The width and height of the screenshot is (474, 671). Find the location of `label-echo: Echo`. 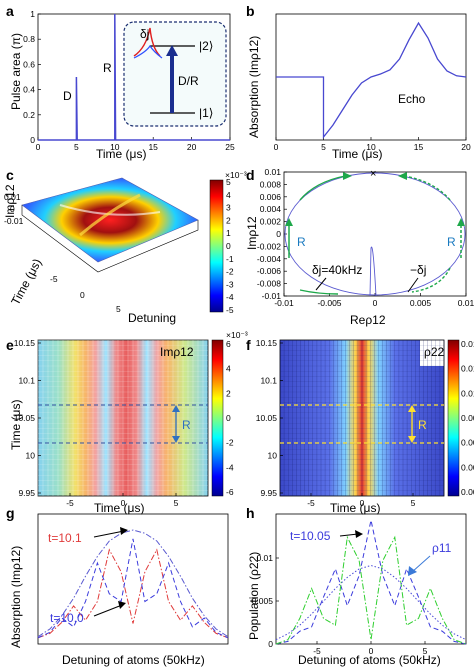

label-echo: Echo is located at coordinates (412, 99).